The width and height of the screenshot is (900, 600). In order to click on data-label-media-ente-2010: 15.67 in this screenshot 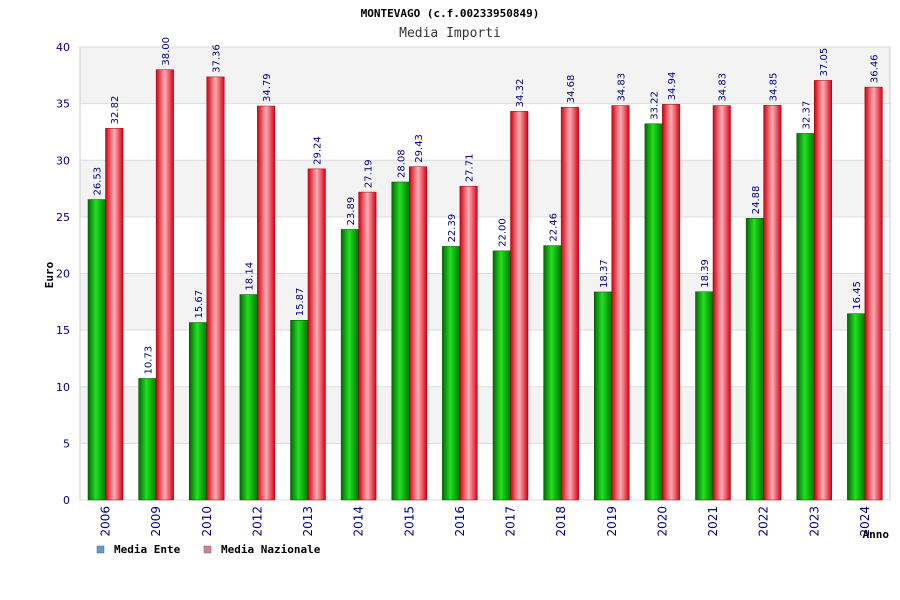, I will do `click(199, 304)`.